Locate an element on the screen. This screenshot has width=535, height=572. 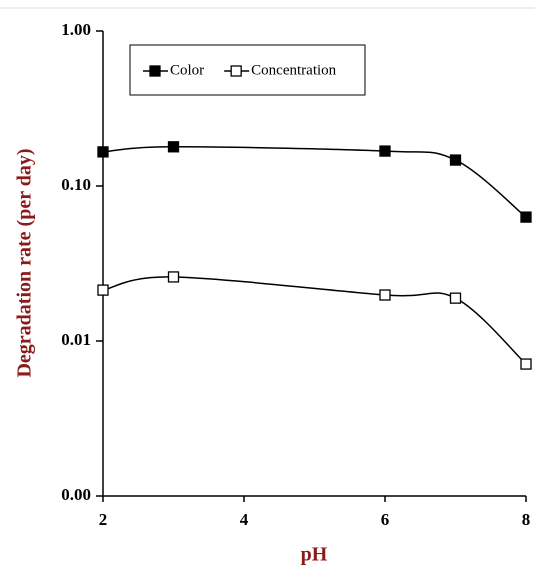
legend-label: Concentration is located at coordinates (293, 70).